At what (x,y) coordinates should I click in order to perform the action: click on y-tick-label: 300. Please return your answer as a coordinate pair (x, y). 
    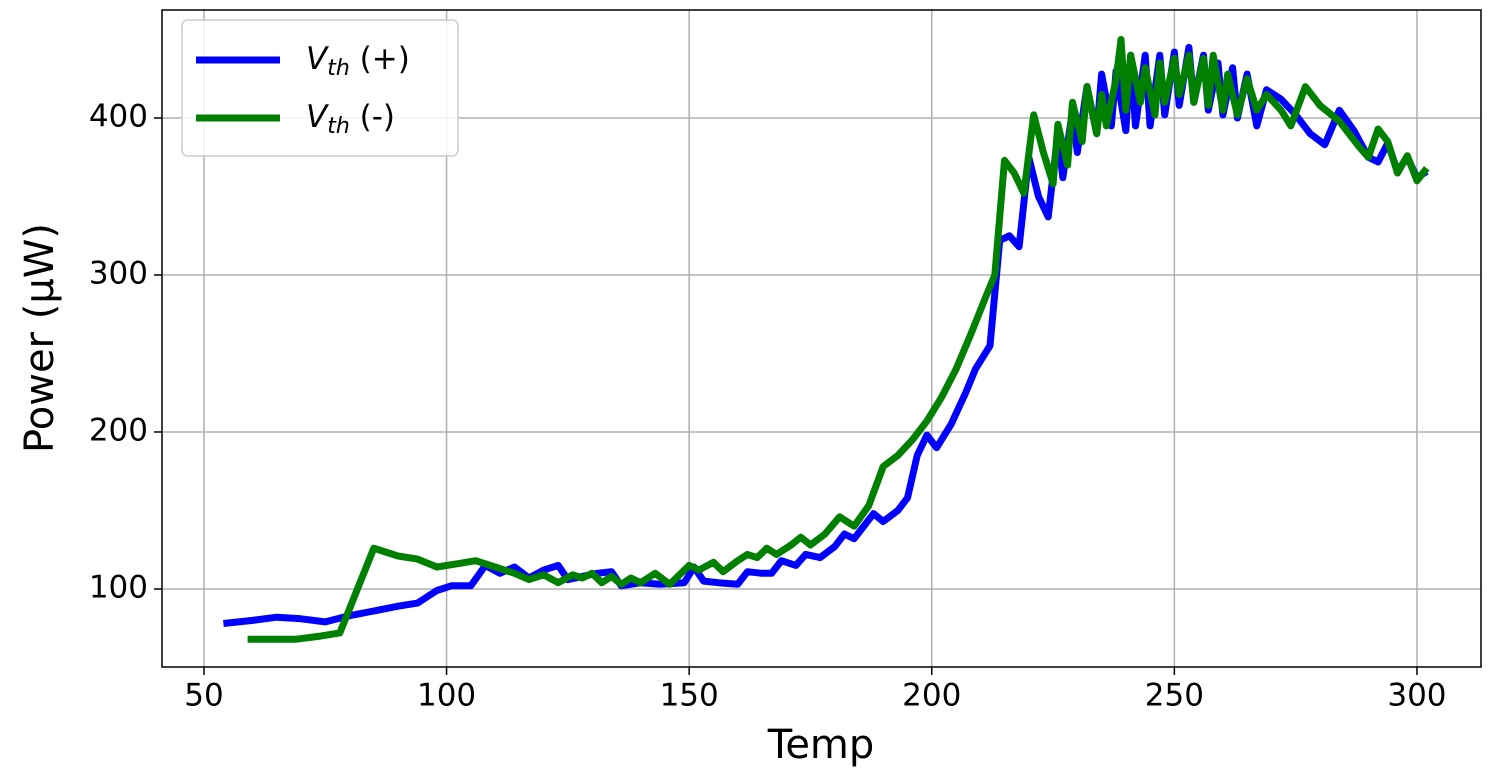
    Looking at the image, I should click on (118, 273).